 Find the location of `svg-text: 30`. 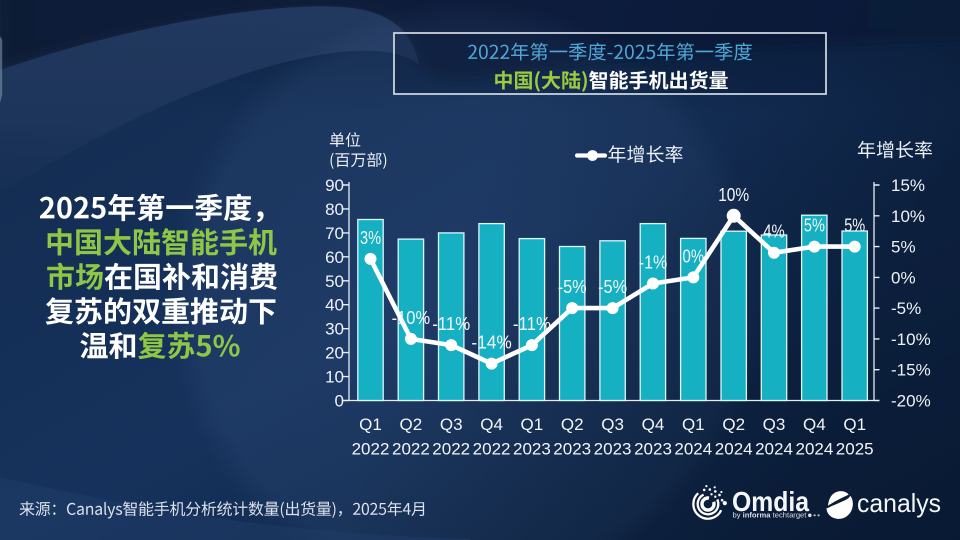

svg-text: 30 is located at coordinates (334, 329).